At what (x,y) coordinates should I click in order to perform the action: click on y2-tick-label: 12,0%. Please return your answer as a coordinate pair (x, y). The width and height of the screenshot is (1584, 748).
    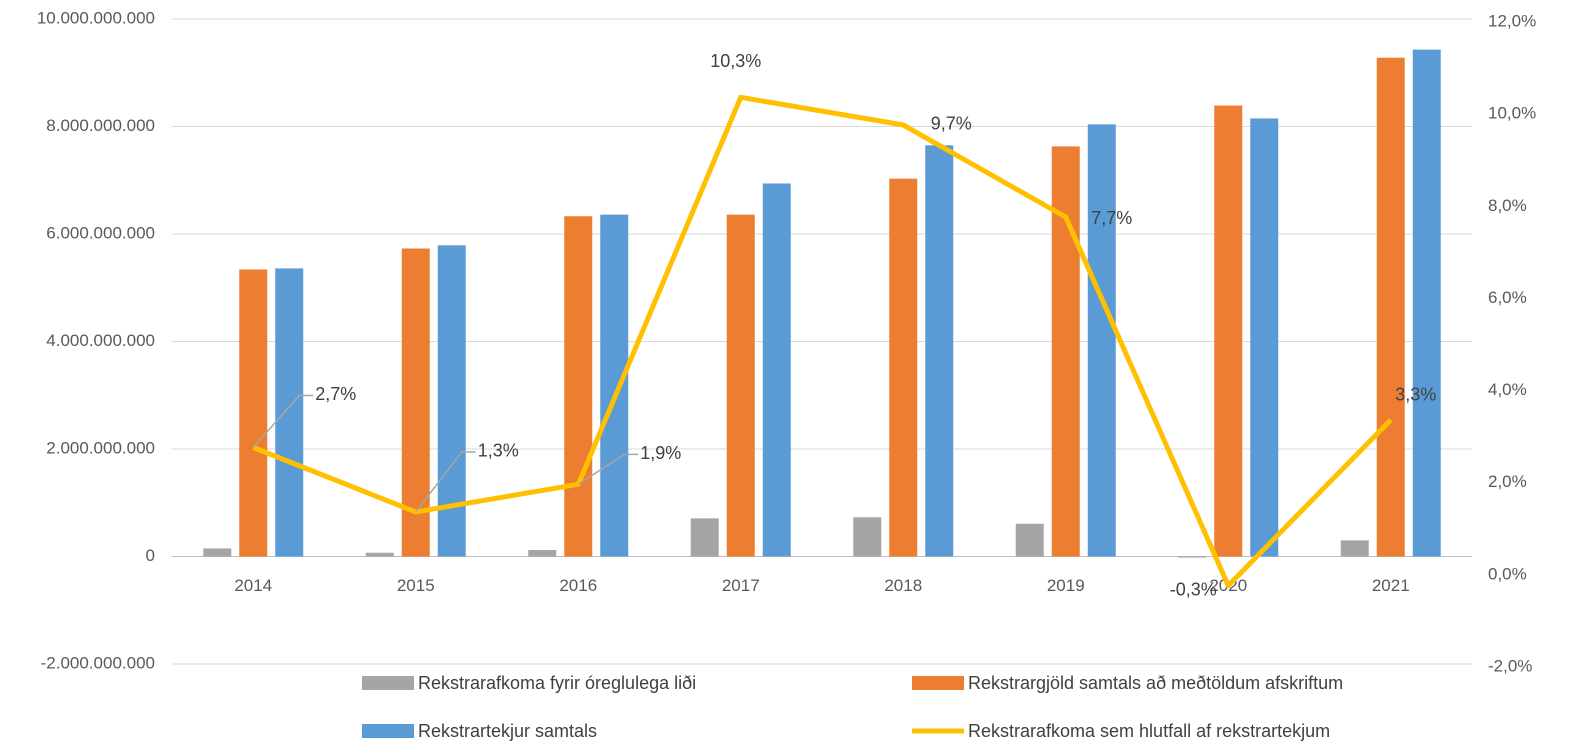
    Looking at the image, I should click on (1512, 20).